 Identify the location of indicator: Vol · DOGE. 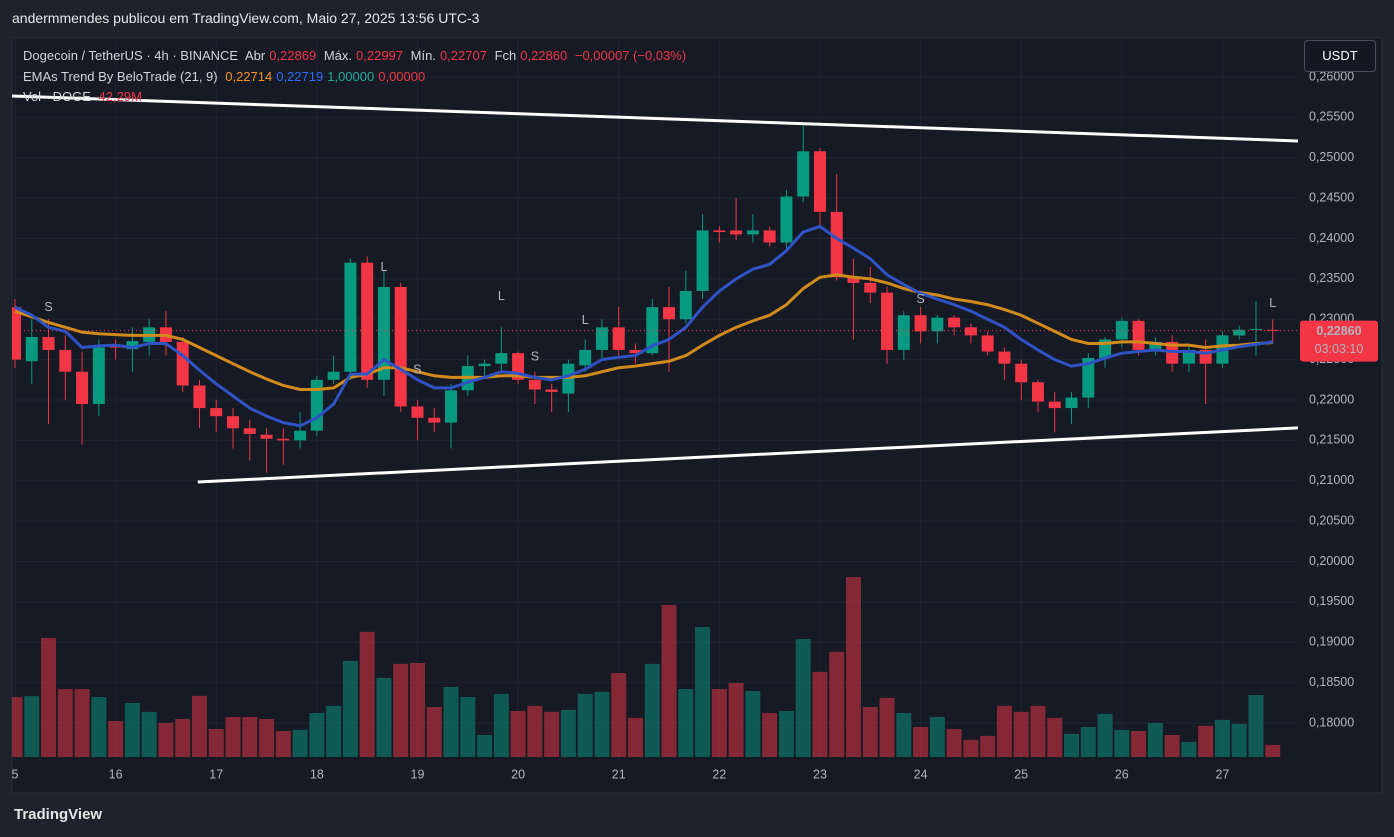
(57, 96).